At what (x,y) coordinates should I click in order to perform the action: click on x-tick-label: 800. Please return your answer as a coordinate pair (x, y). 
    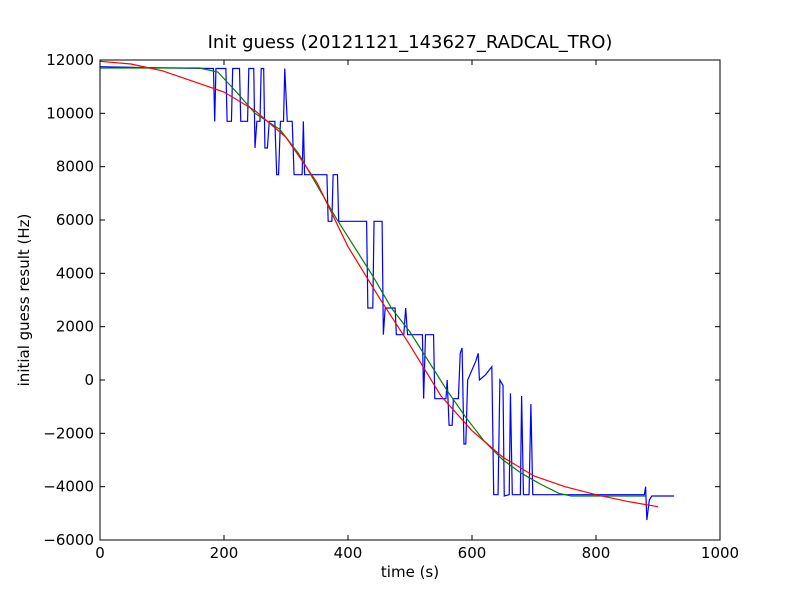
    Looking at the image, I should click on (596, 553).